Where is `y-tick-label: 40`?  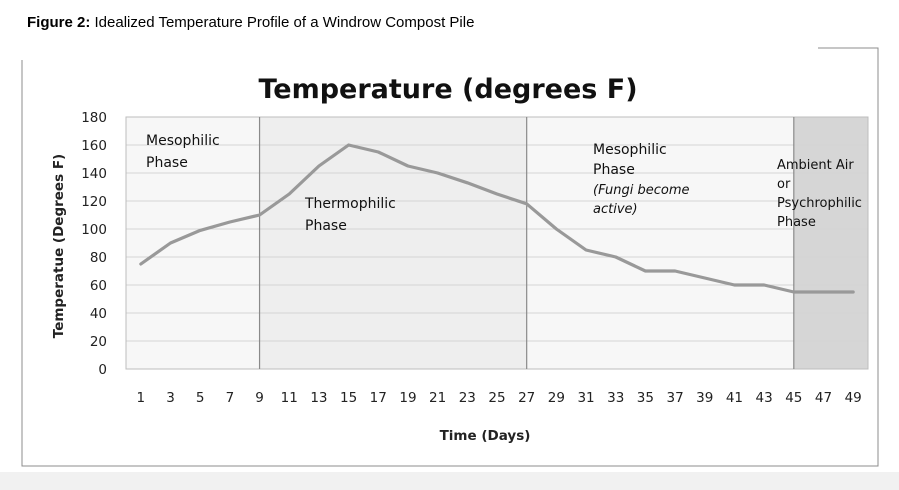 y-tick-label: 40 is located at coordinates (98, 314).